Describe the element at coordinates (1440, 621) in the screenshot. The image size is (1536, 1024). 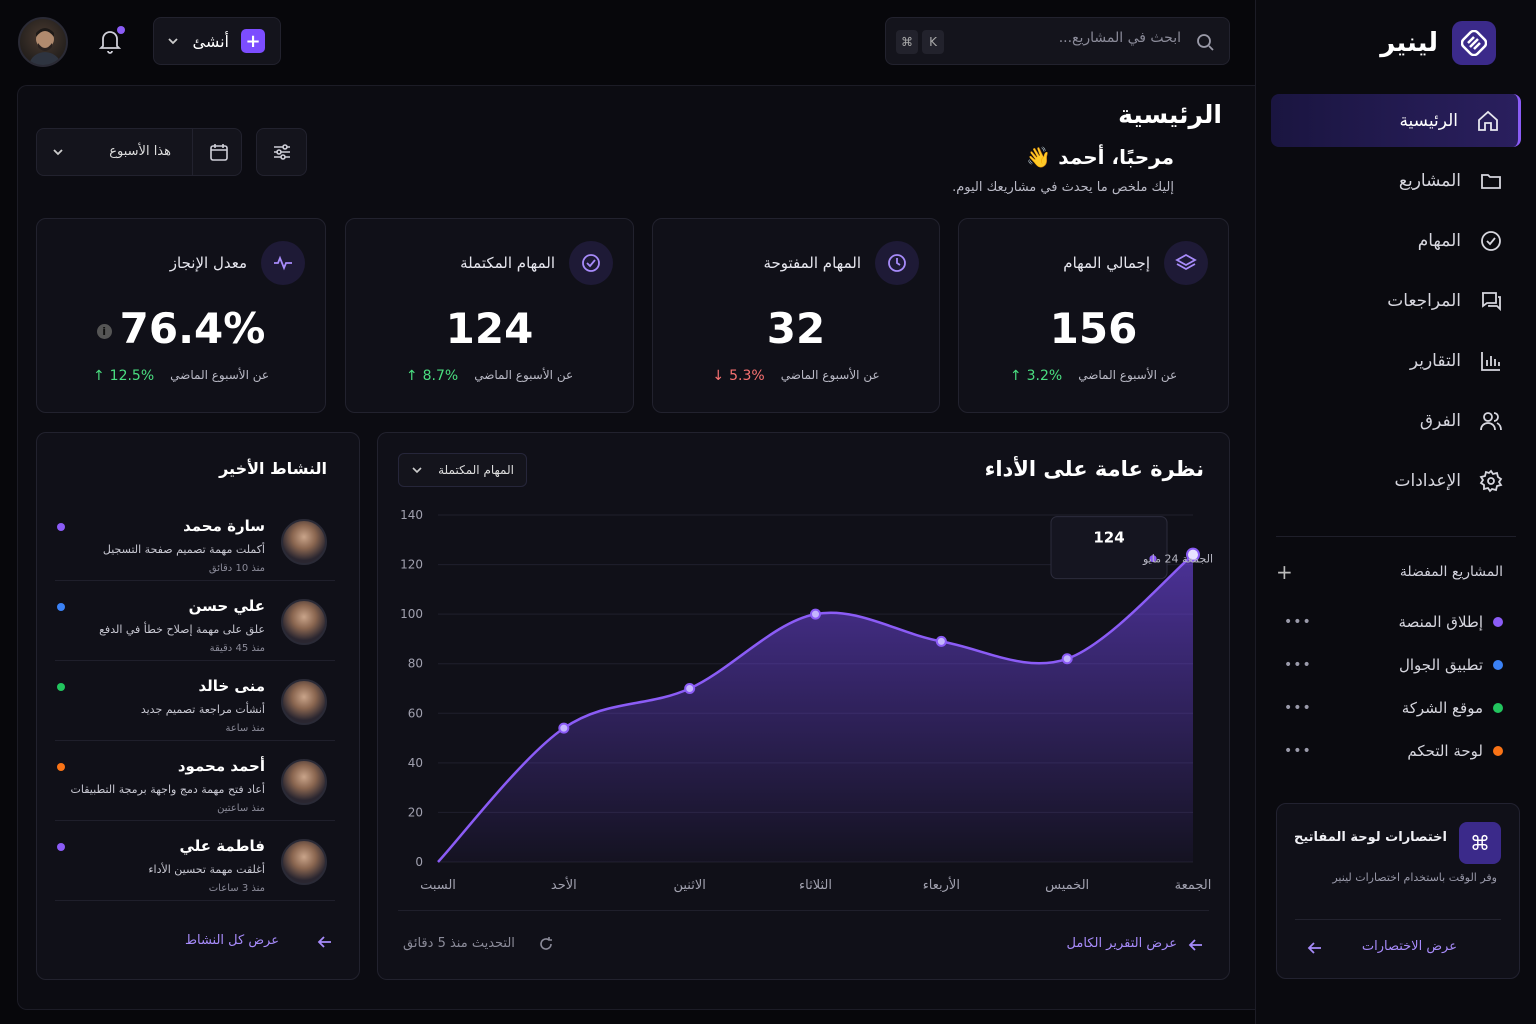
I see `favorite-label: إطلاق المنصة` at that location.